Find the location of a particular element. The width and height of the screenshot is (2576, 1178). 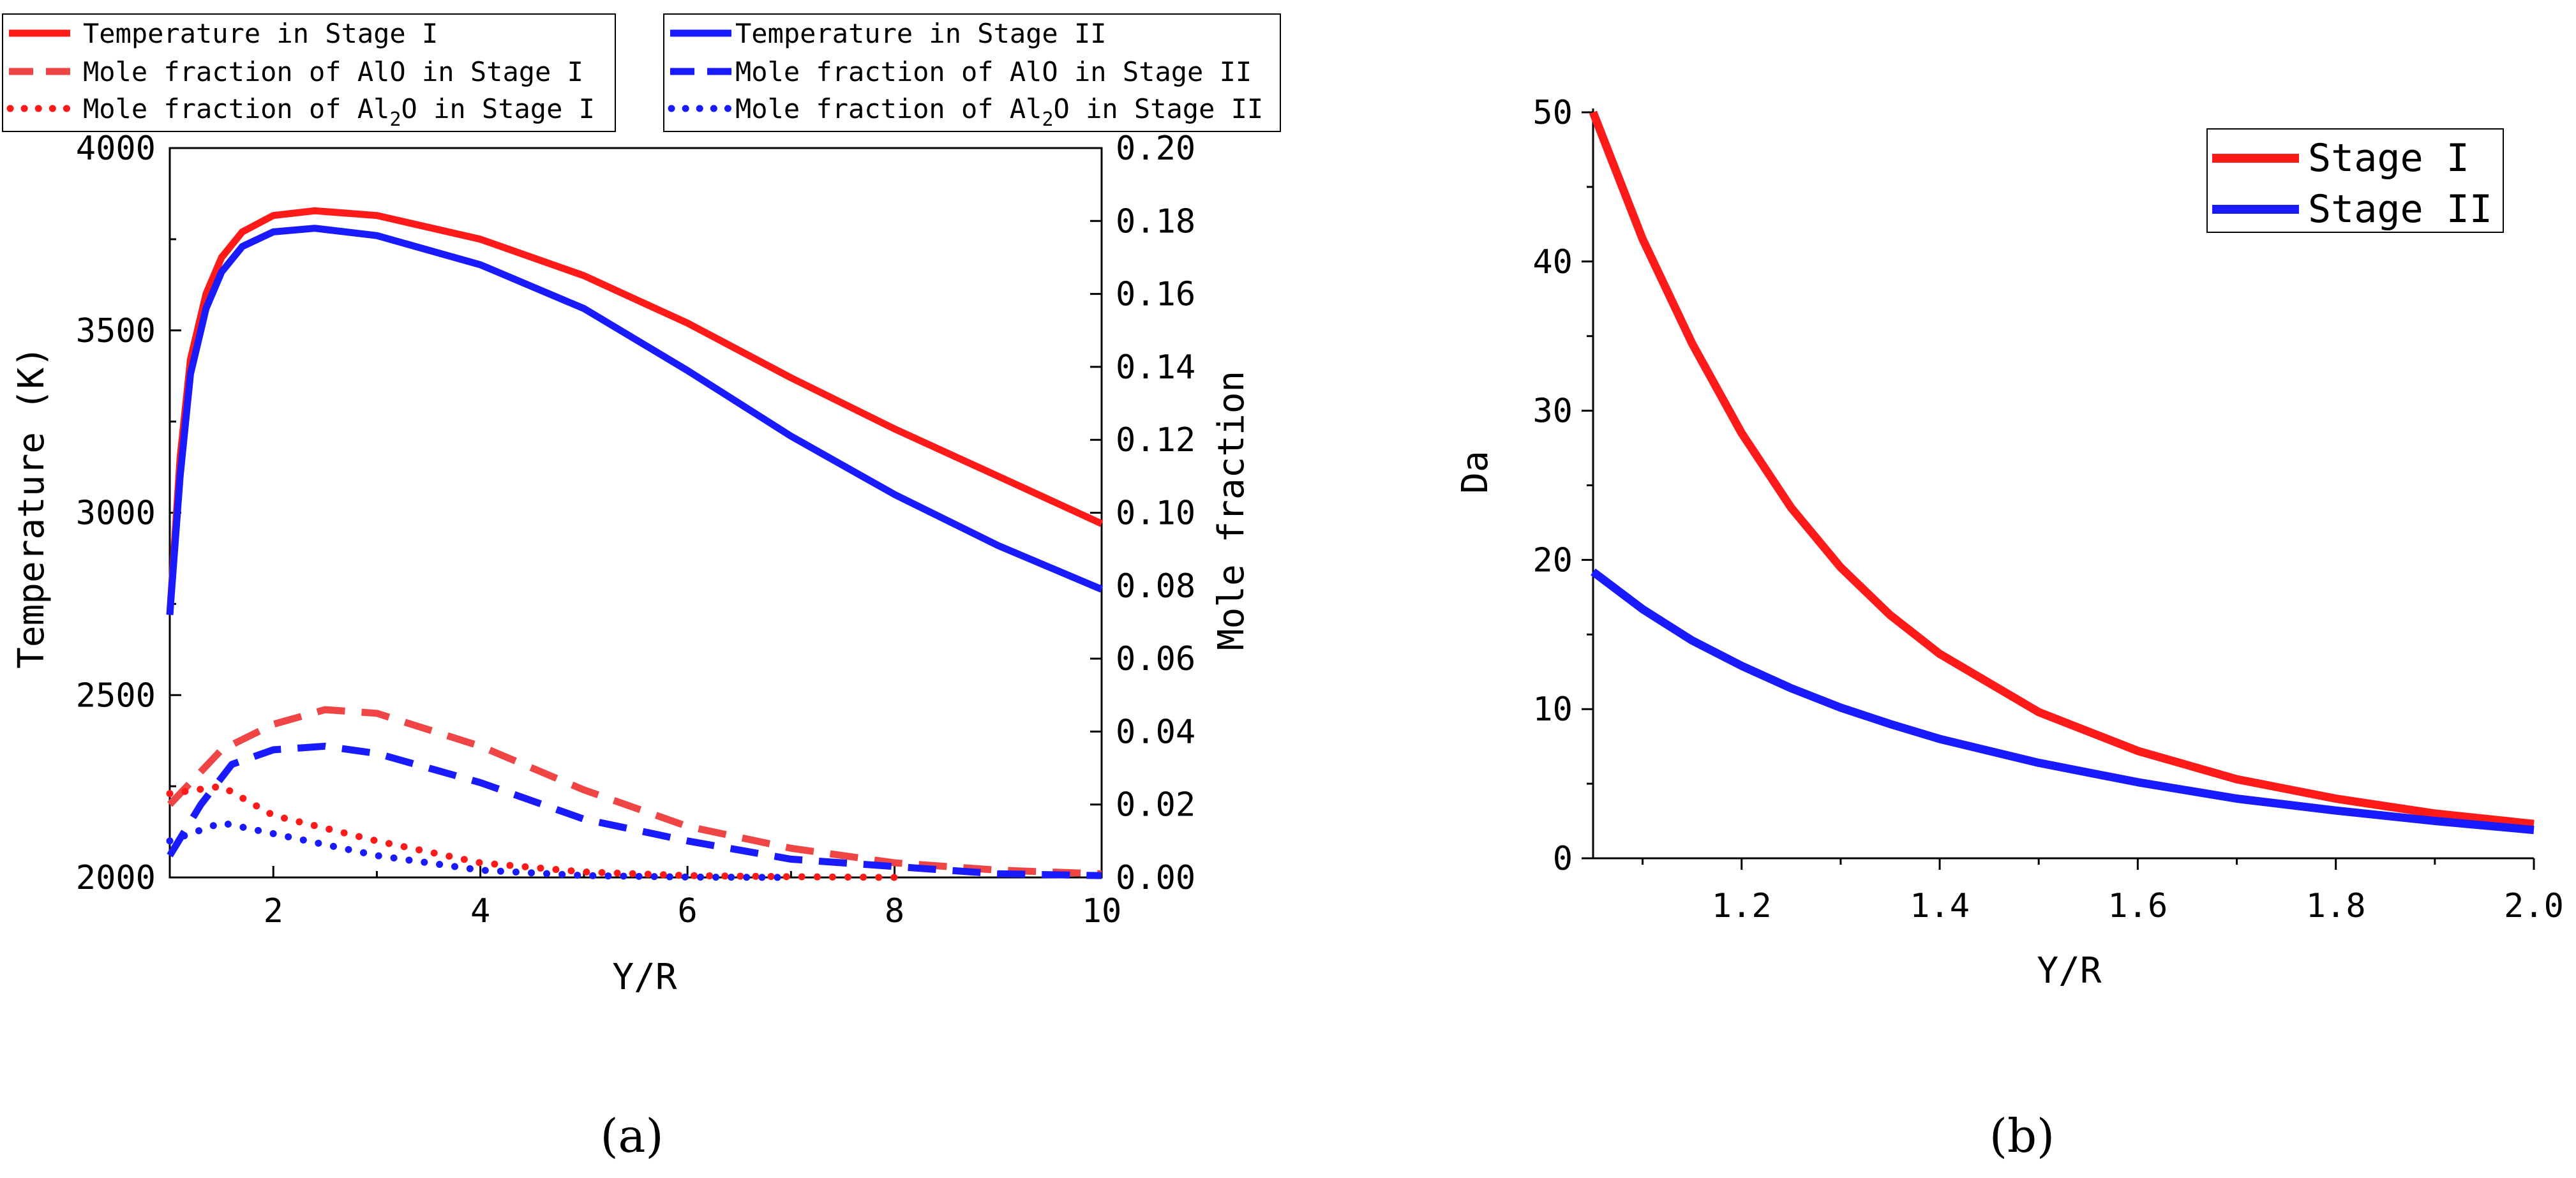

panel-a-y2-tick-label: 0.00 is located at coordinates (1155, 878).